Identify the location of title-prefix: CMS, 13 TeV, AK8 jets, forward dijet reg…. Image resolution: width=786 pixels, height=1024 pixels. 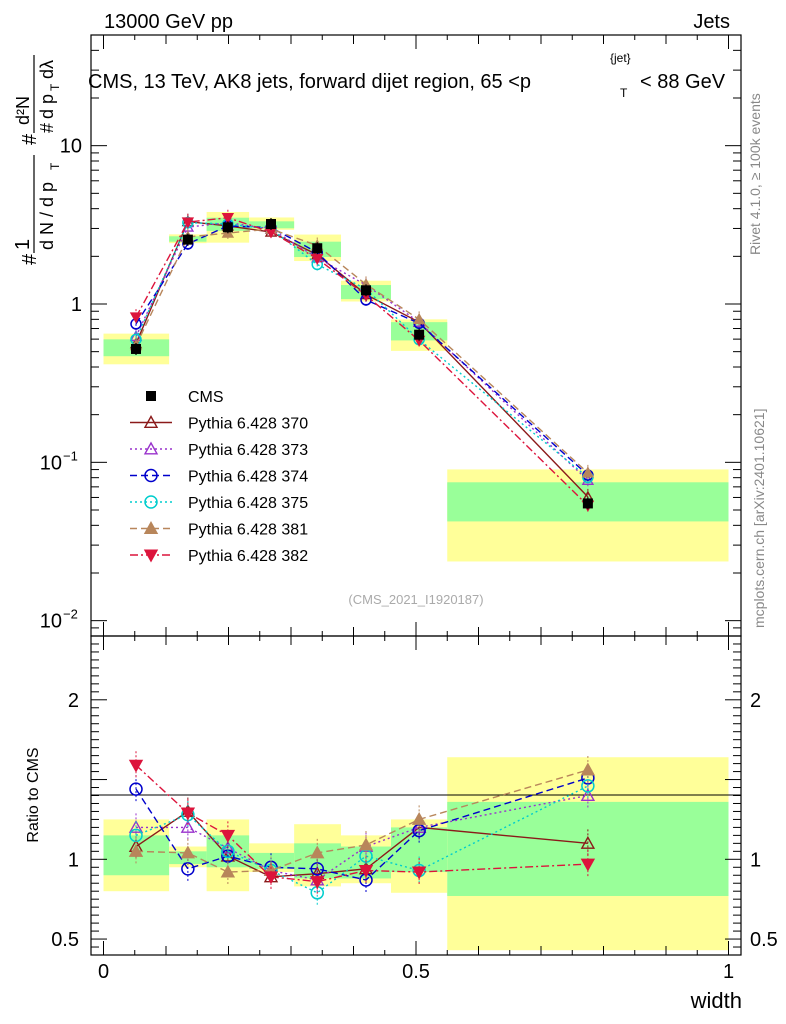
(309, 82).